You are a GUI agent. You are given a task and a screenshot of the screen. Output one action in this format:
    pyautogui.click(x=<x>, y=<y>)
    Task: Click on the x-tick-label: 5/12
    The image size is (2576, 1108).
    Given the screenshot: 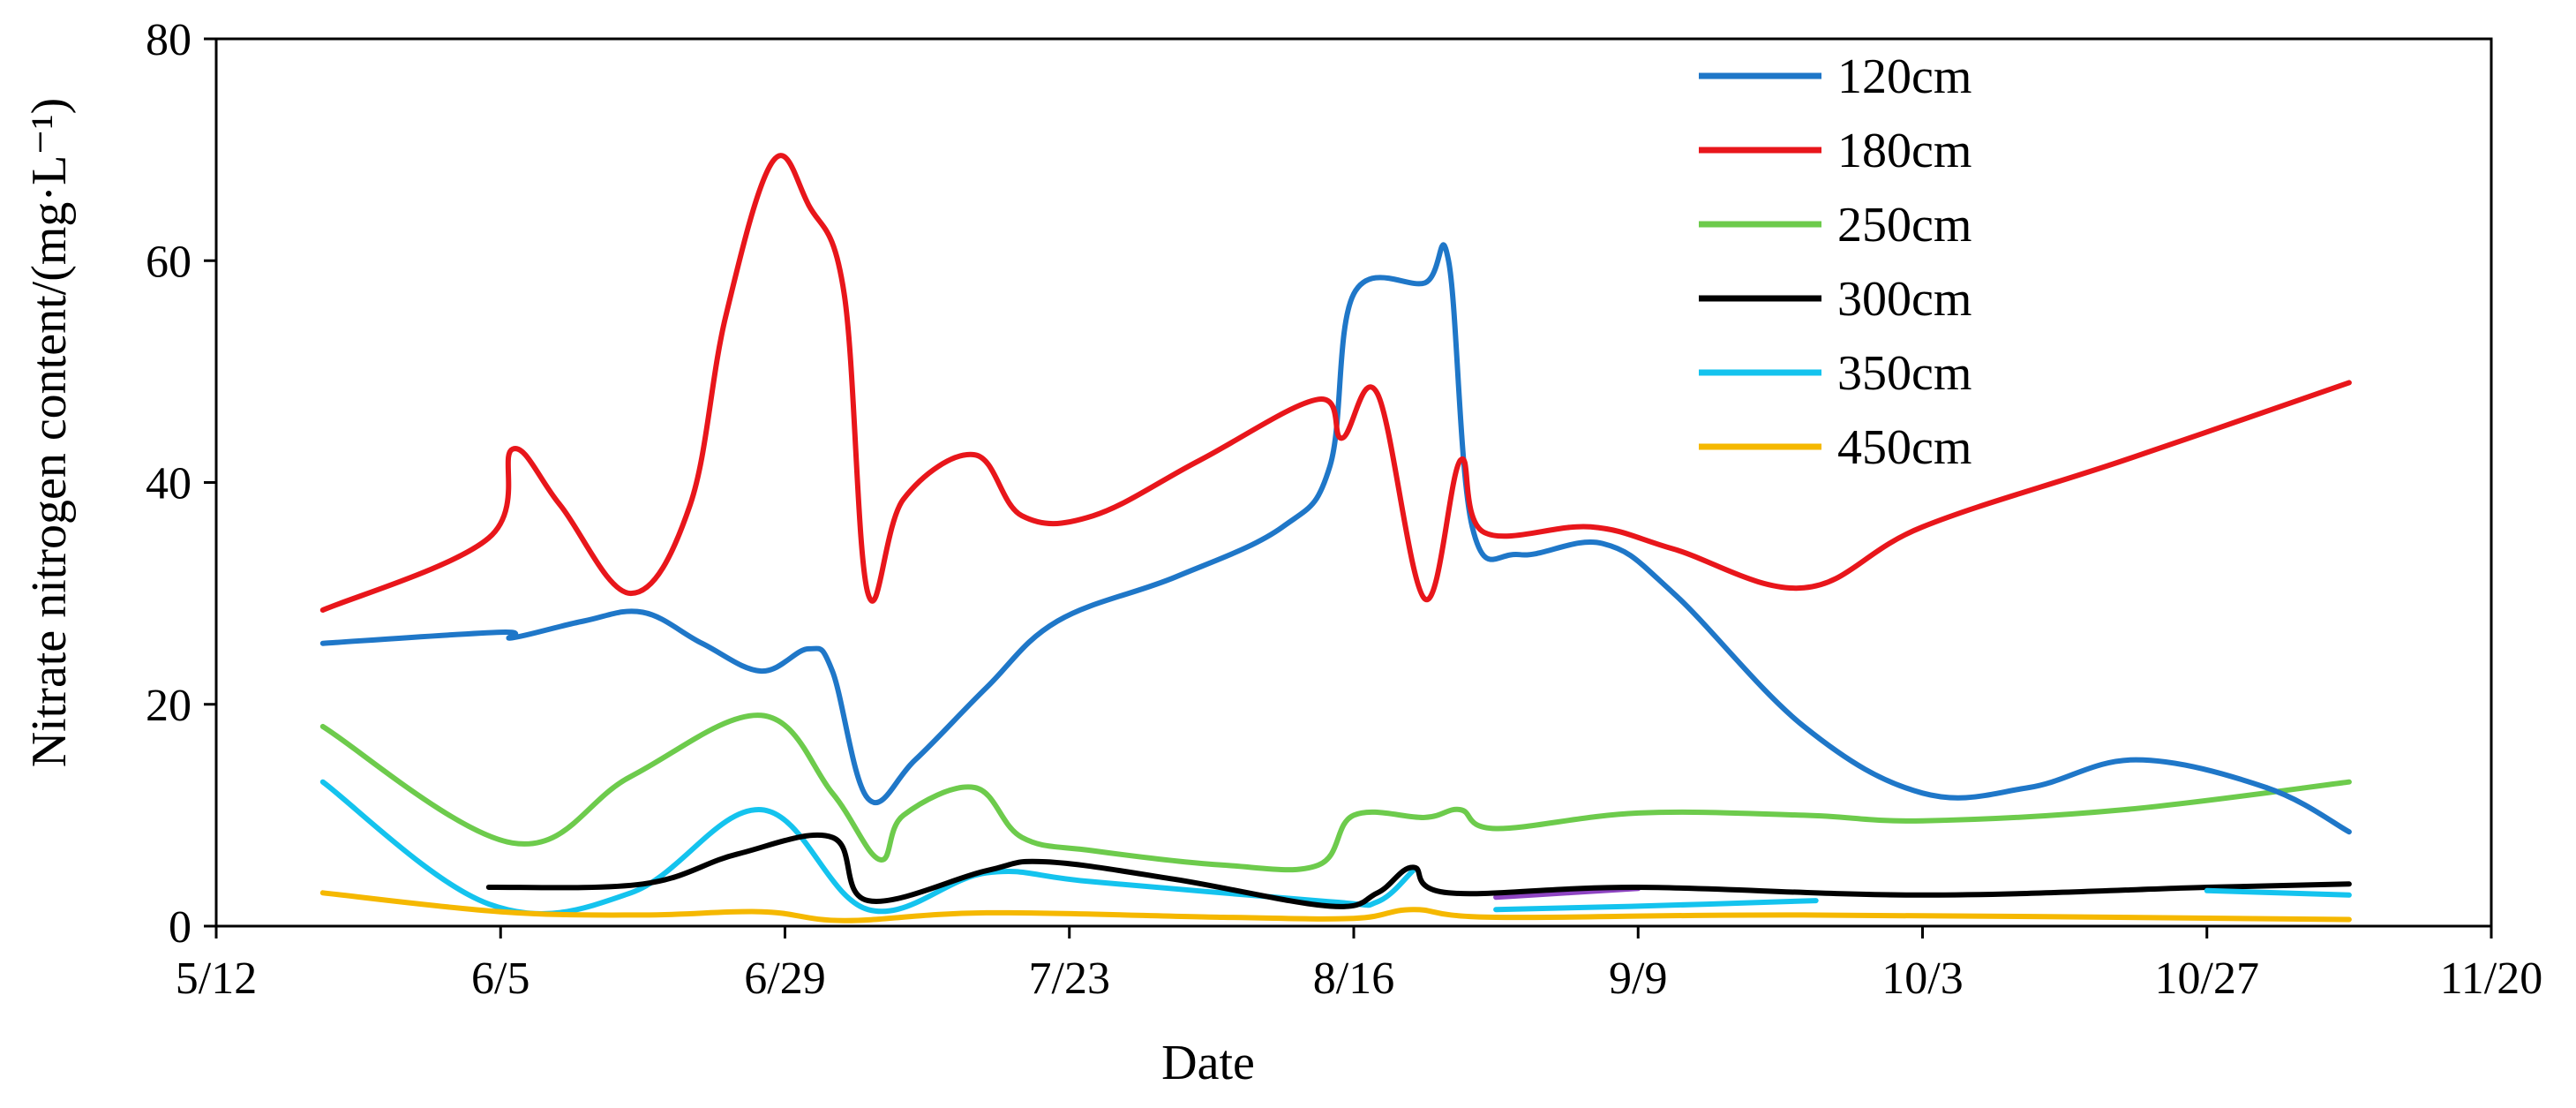 What is the action you would take?
    pyautogui.click(x=216, y=978)
    